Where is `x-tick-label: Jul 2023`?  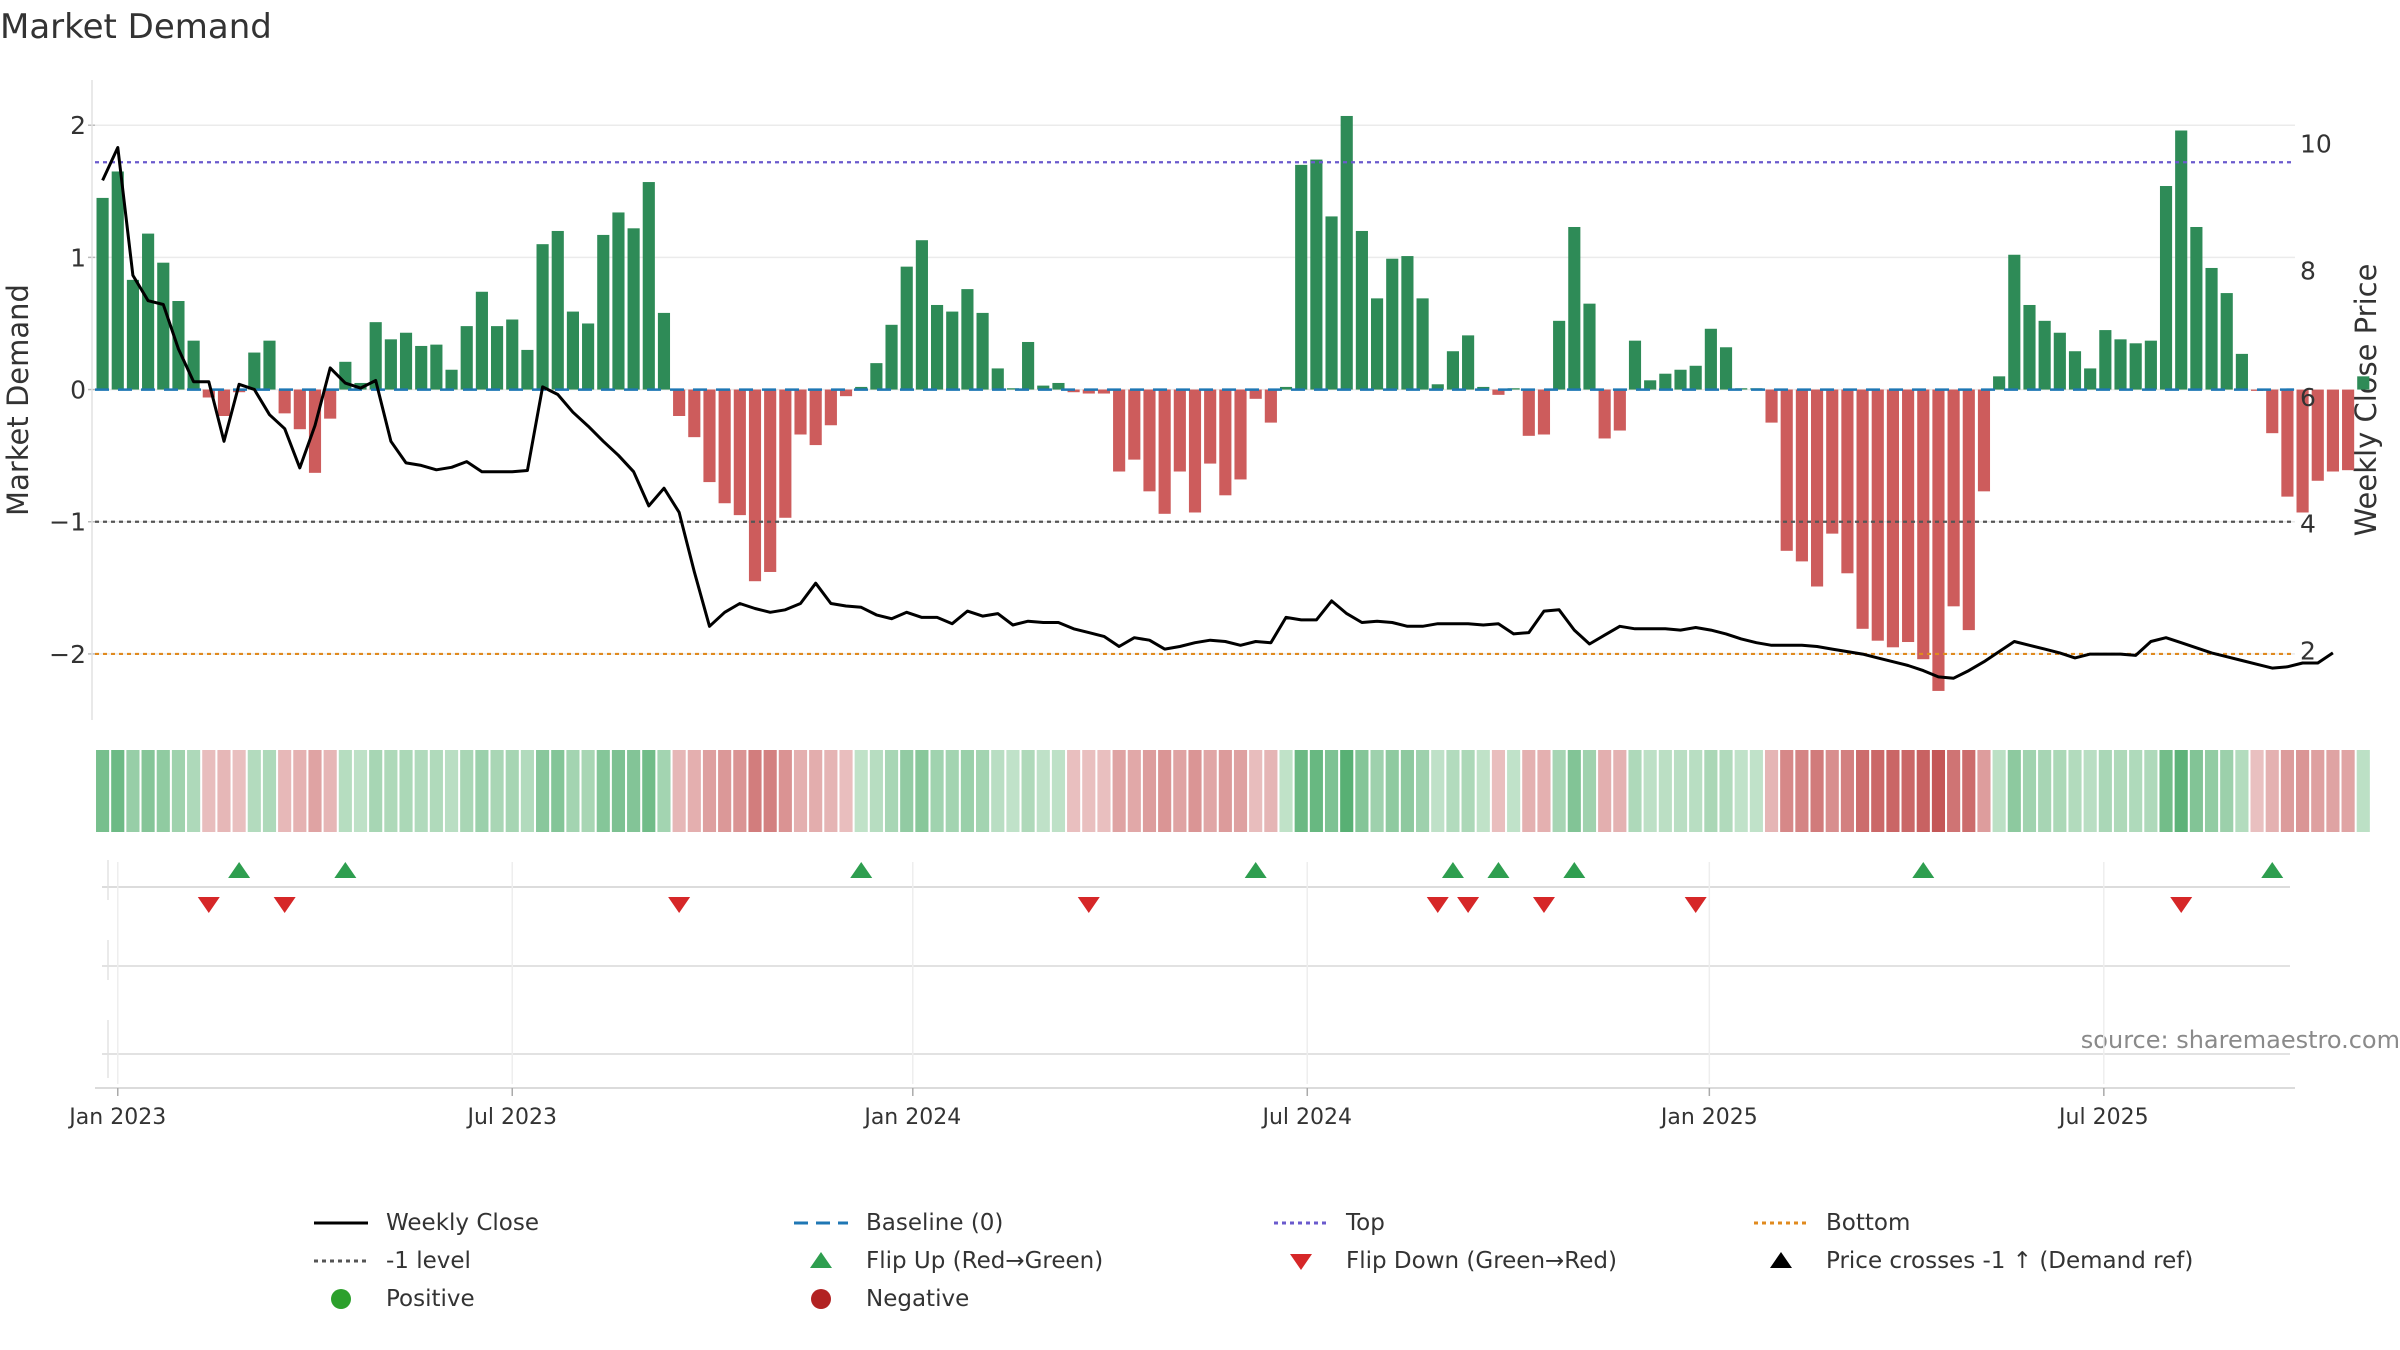 x-tick-label: Jul 2023 is located at coordinates (511, 1117).